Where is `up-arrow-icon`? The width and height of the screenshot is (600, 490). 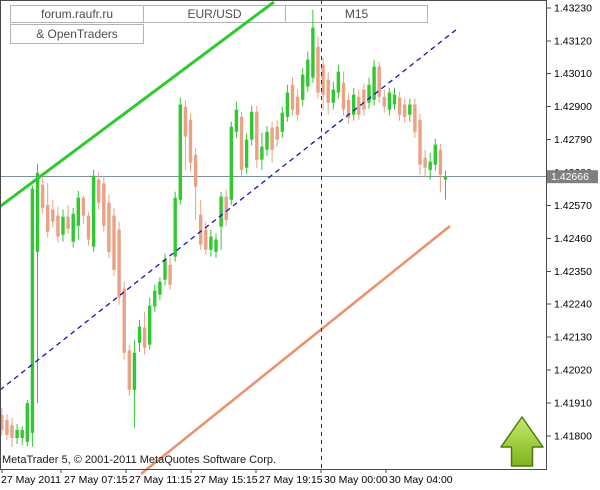
up-arrow-icon is located at coordinates (522, 441).